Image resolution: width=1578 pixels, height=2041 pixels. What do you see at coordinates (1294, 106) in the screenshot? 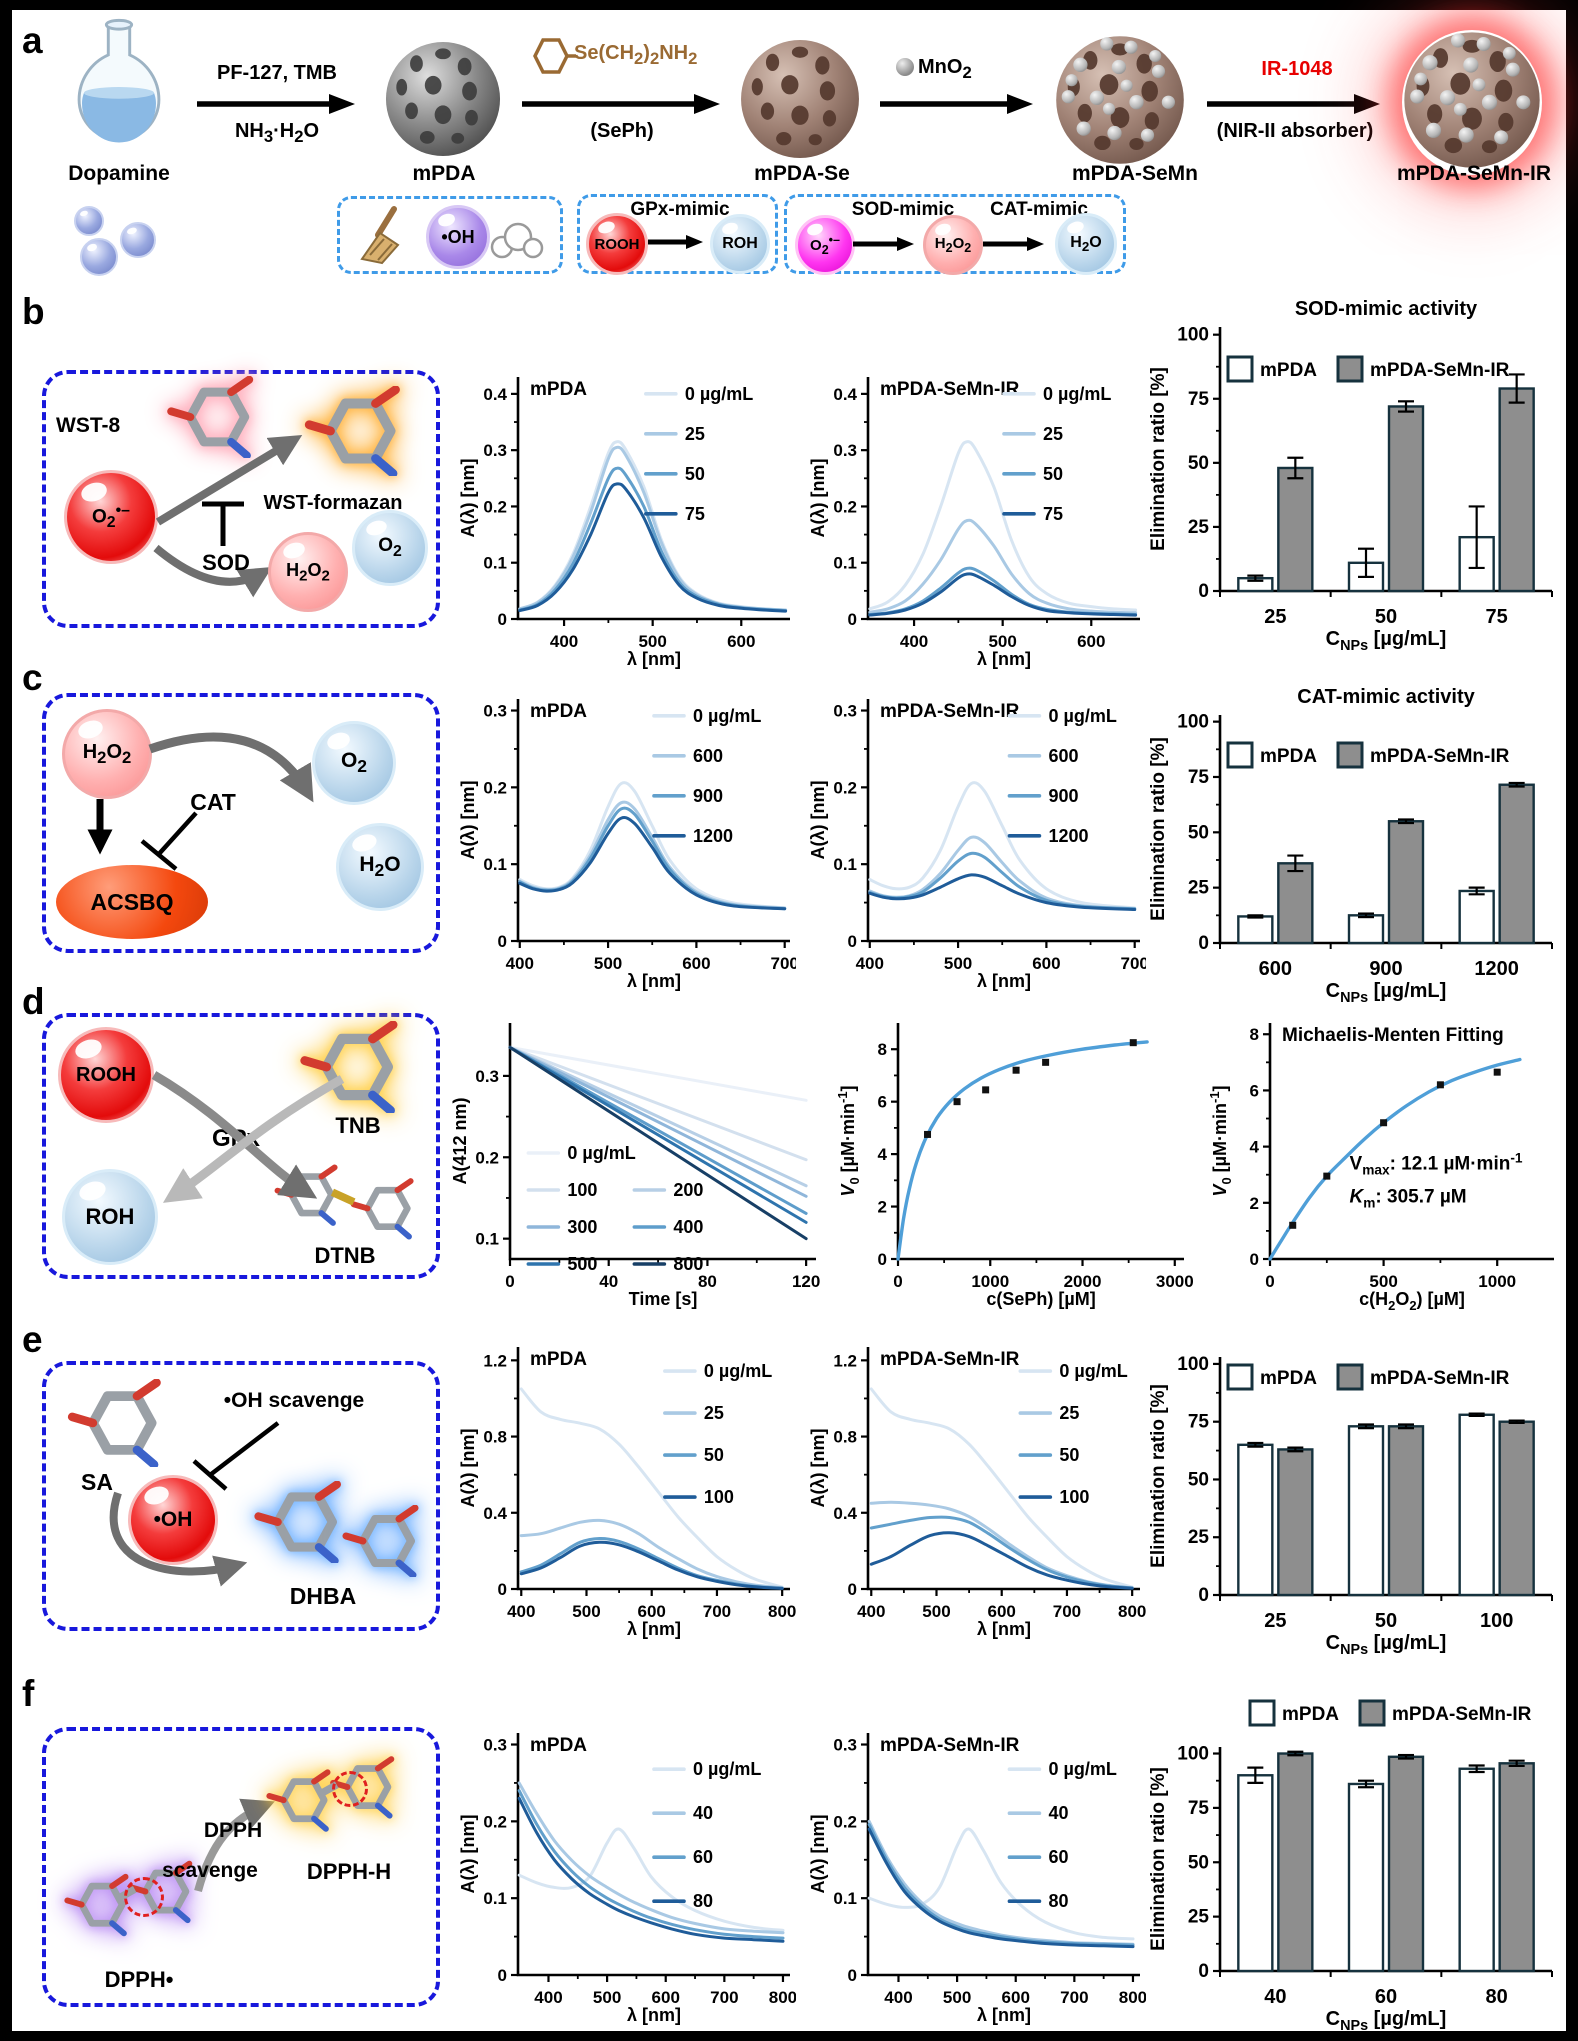
I see `arrow-step4` at bounding box center [1294, 106].